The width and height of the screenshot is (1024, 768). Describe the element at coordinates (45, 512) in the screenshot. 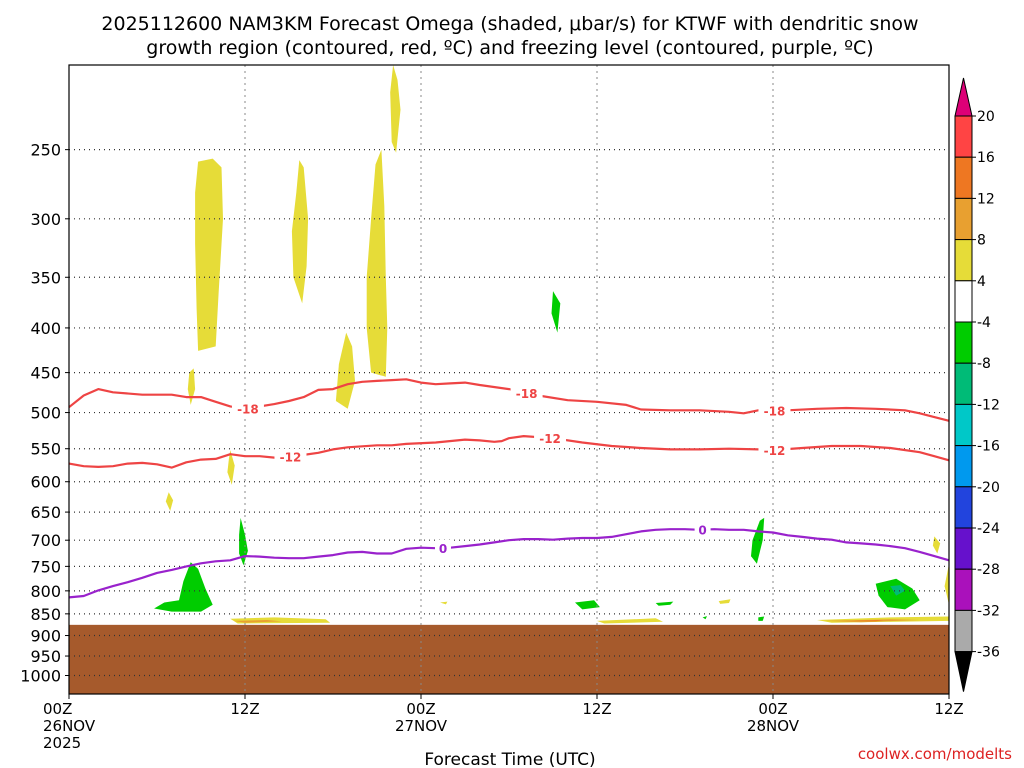

I see `y-tick-label: 650` at that location.